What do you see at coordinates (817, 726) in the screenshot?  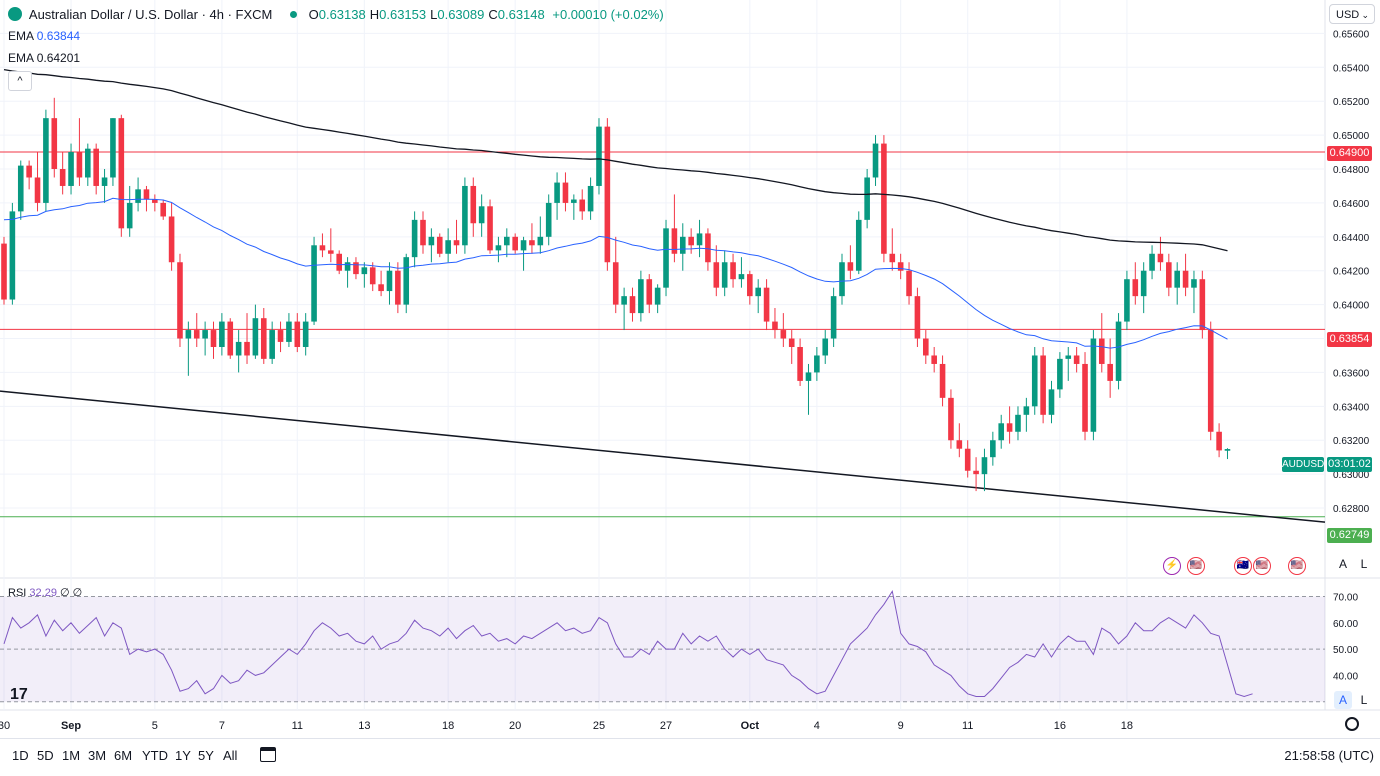 I see `time-tick-label: 4` at bounding box center [817, 726].